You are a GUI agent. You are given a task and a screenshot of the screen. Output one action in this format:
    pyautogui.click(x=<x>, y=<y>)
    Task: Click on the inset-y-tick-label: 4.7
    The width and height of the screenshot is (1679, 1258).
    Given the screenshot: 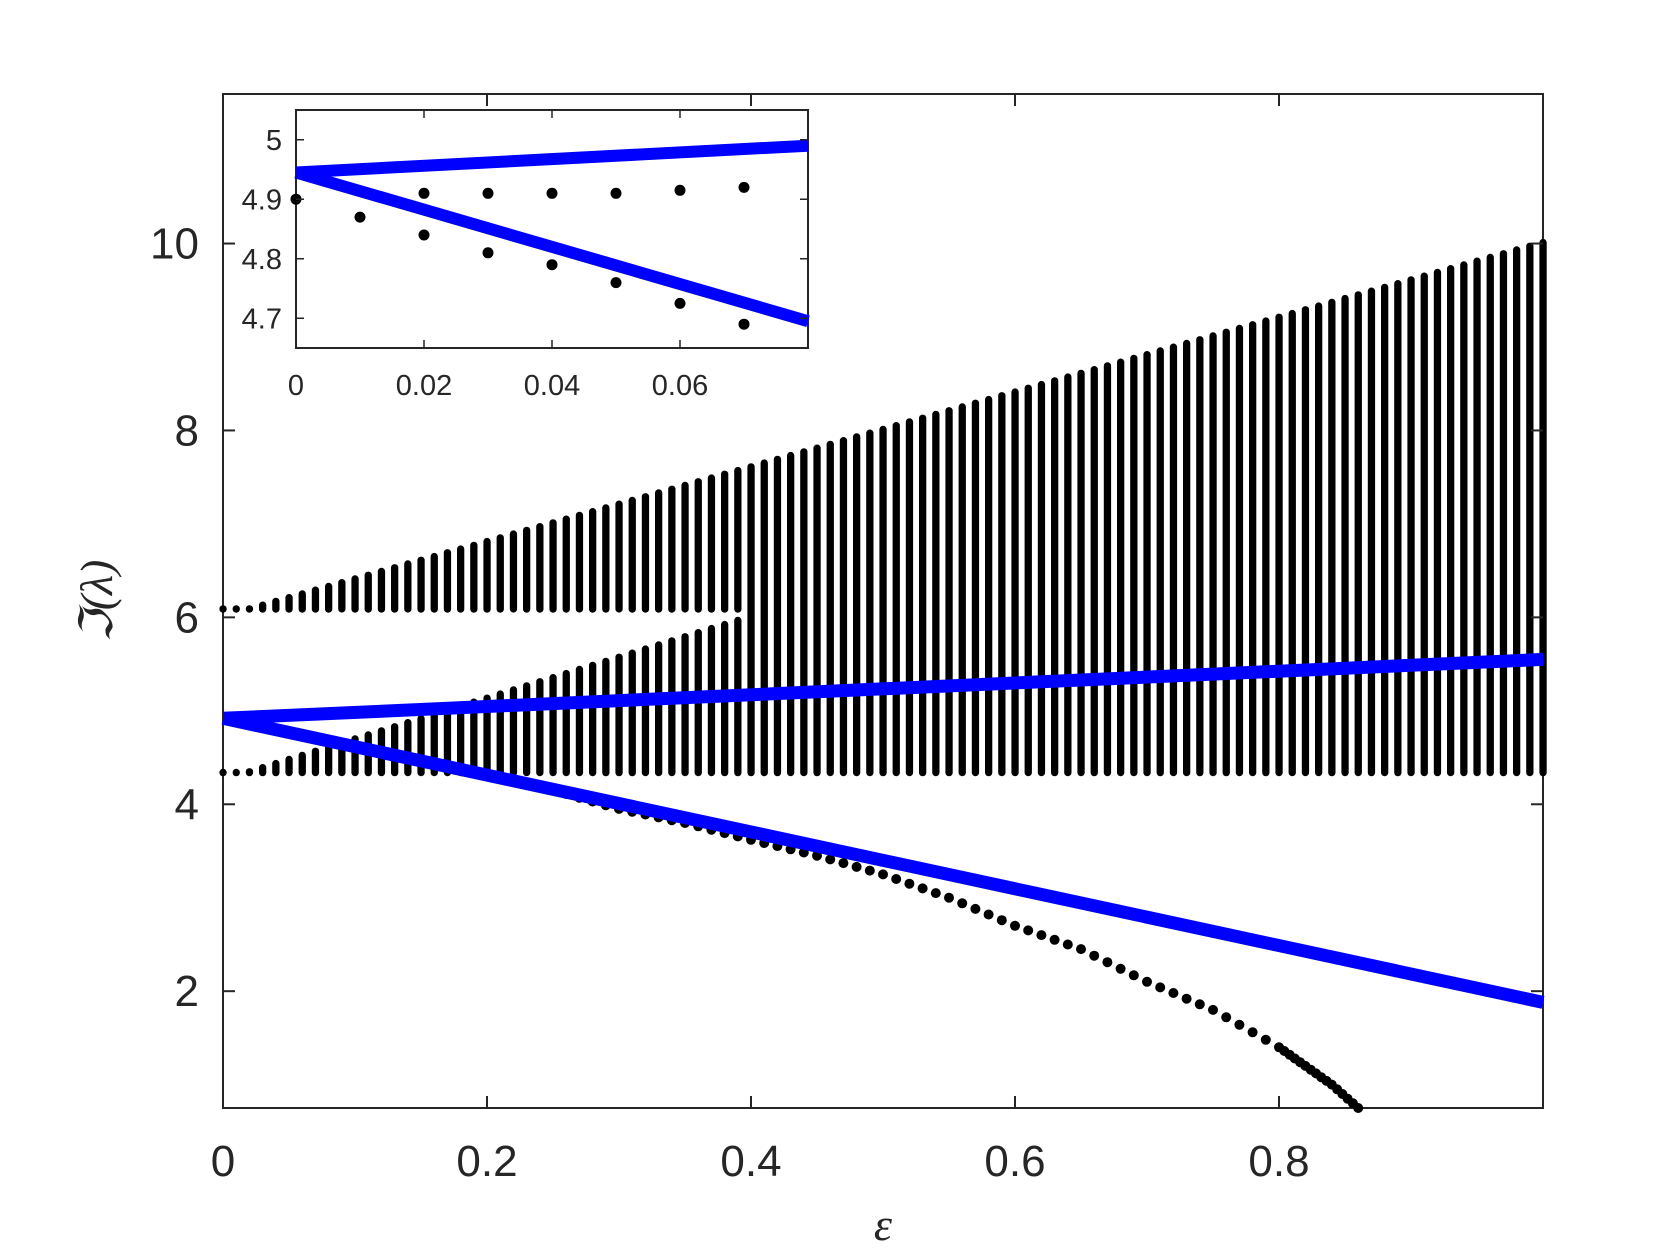 What is the action you would take?
    pyautogui.click(x=262, y=319)
    